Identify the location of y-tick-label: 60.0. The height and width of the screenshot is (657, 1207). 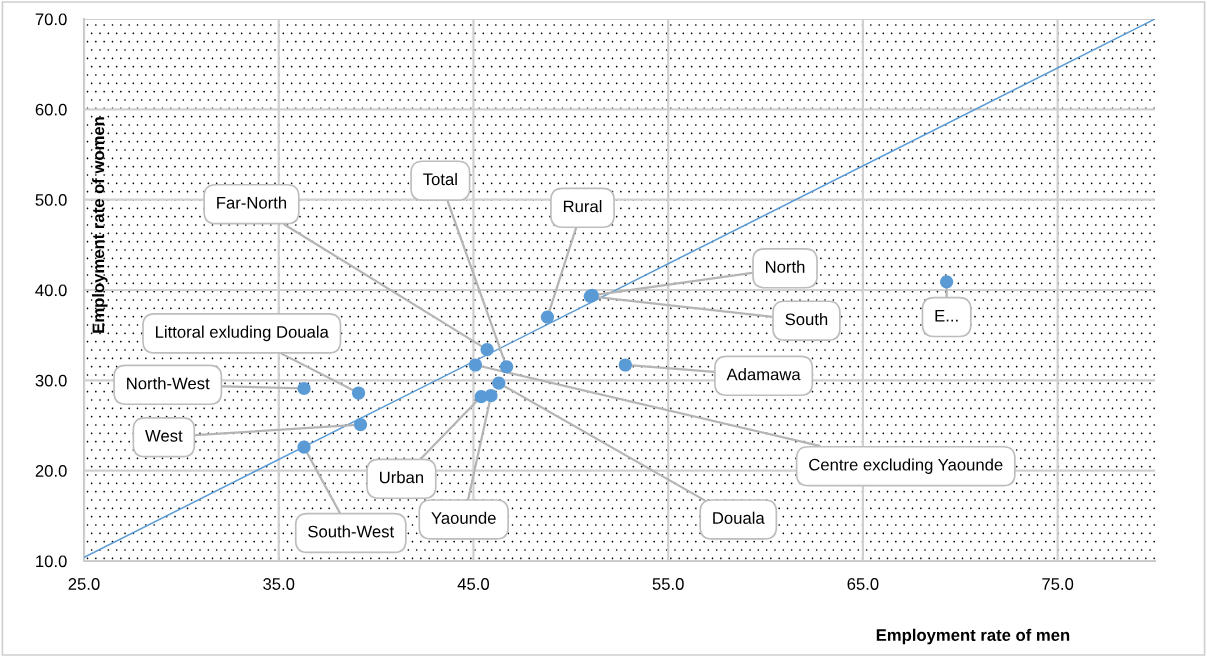
(51, 109).